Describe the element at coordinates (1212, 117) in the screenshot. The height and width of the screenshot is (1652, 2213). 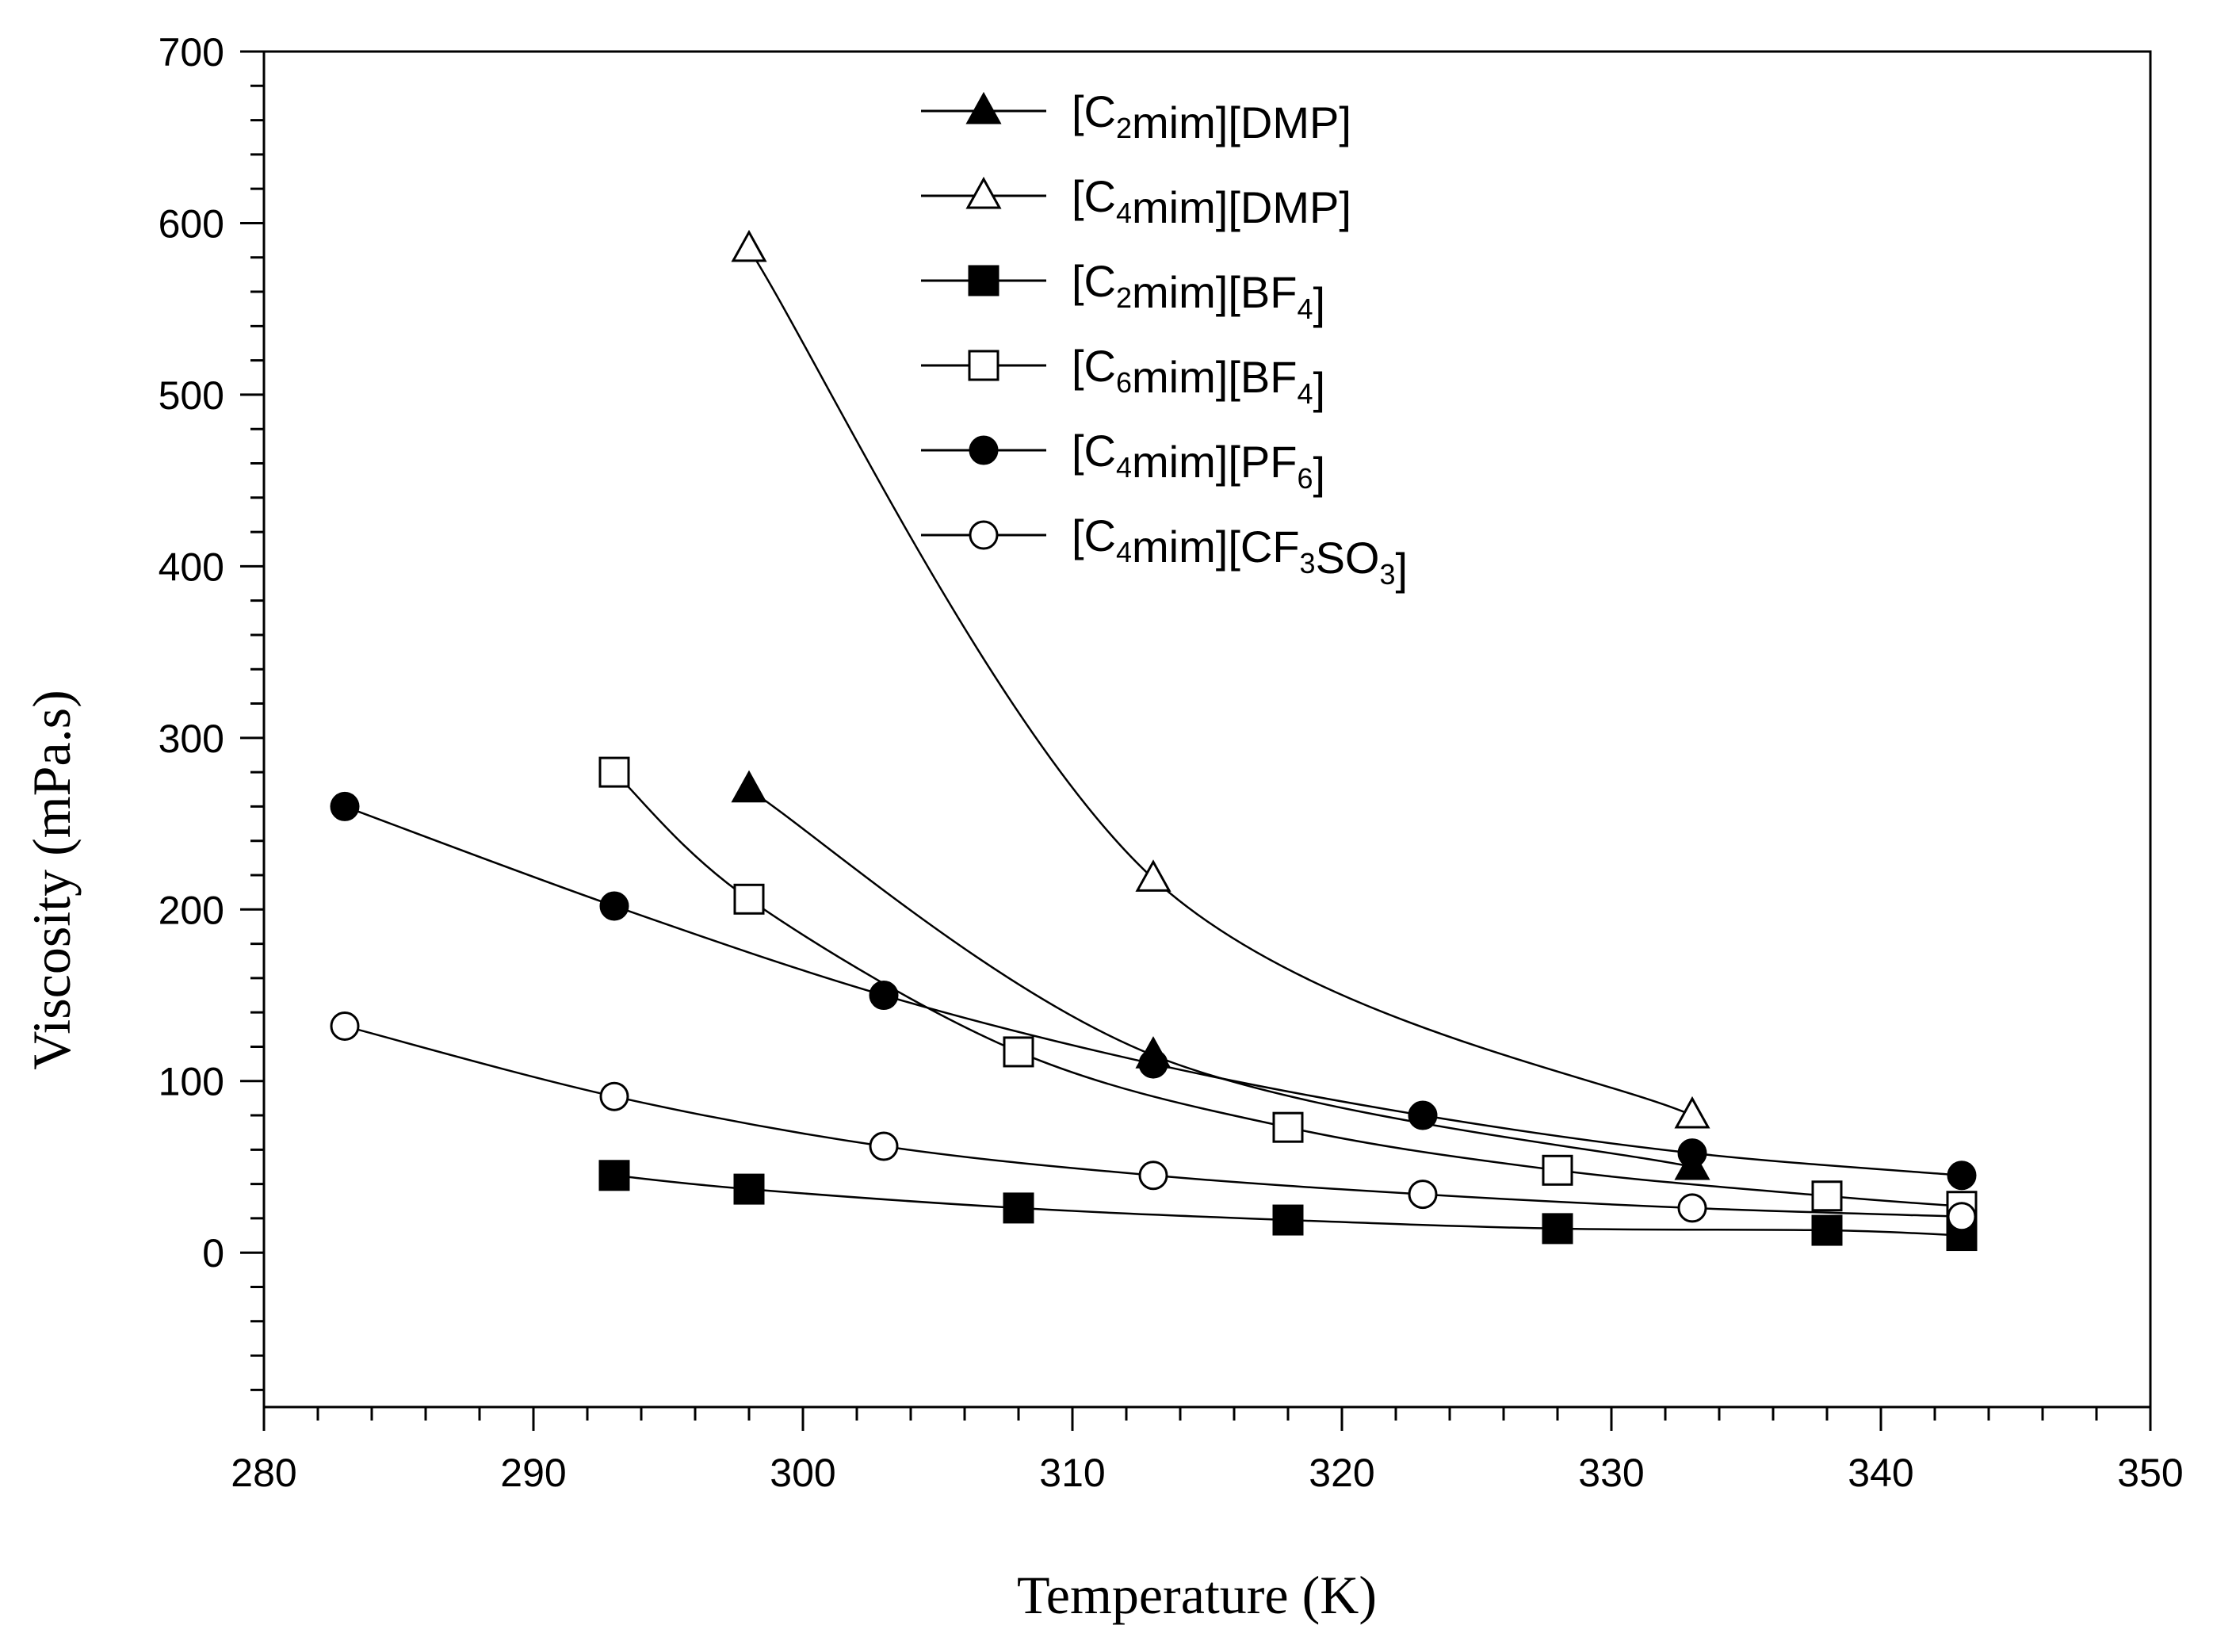
I see `legend-label: [C2mim][DMP]` at that location.